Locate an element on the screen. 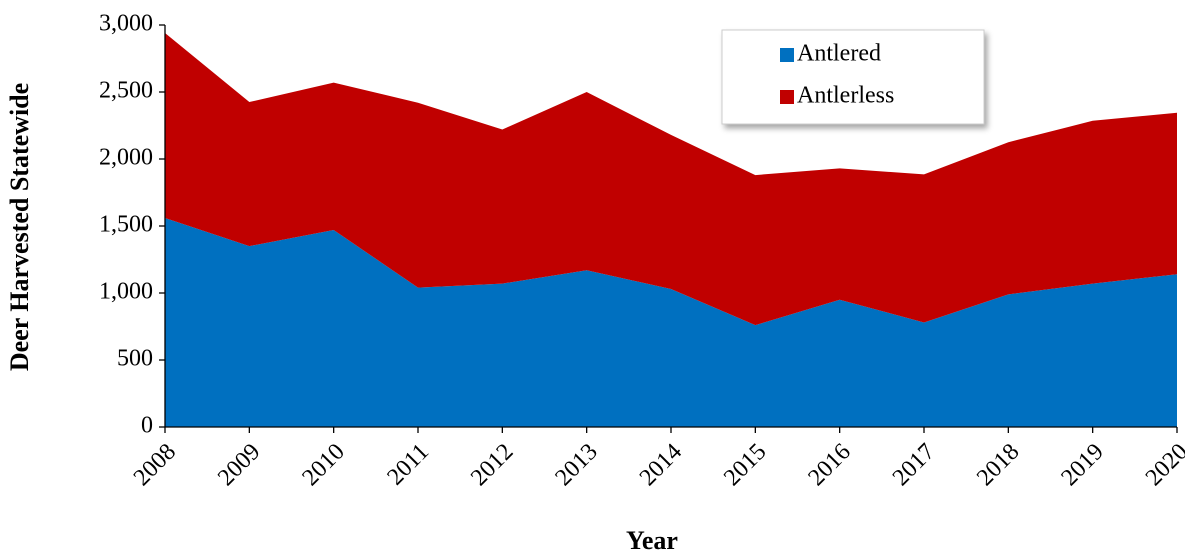 The image size is (1185, 557). x-tick-label: 2013 is located at coordinates (576, 465).